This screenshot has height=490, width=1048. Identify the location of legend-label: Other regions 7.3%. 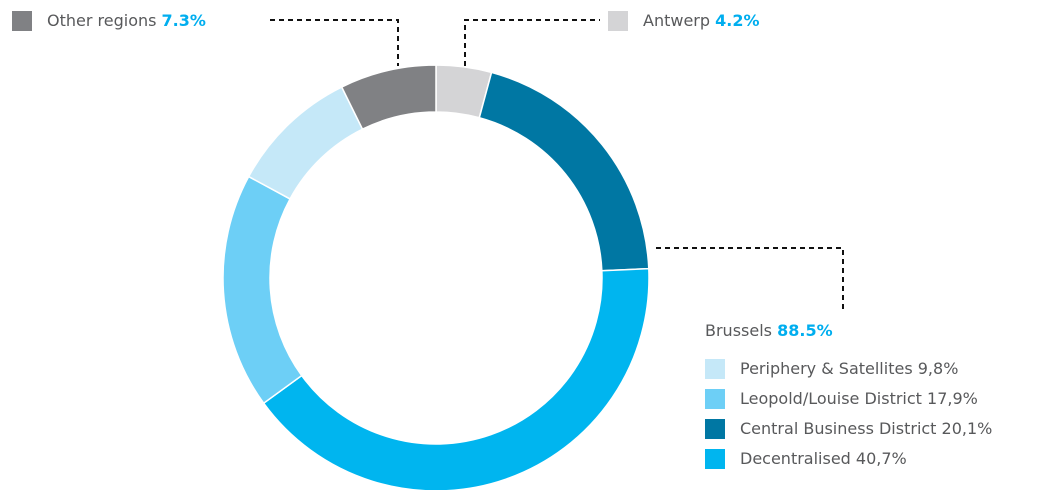
(126, 20).